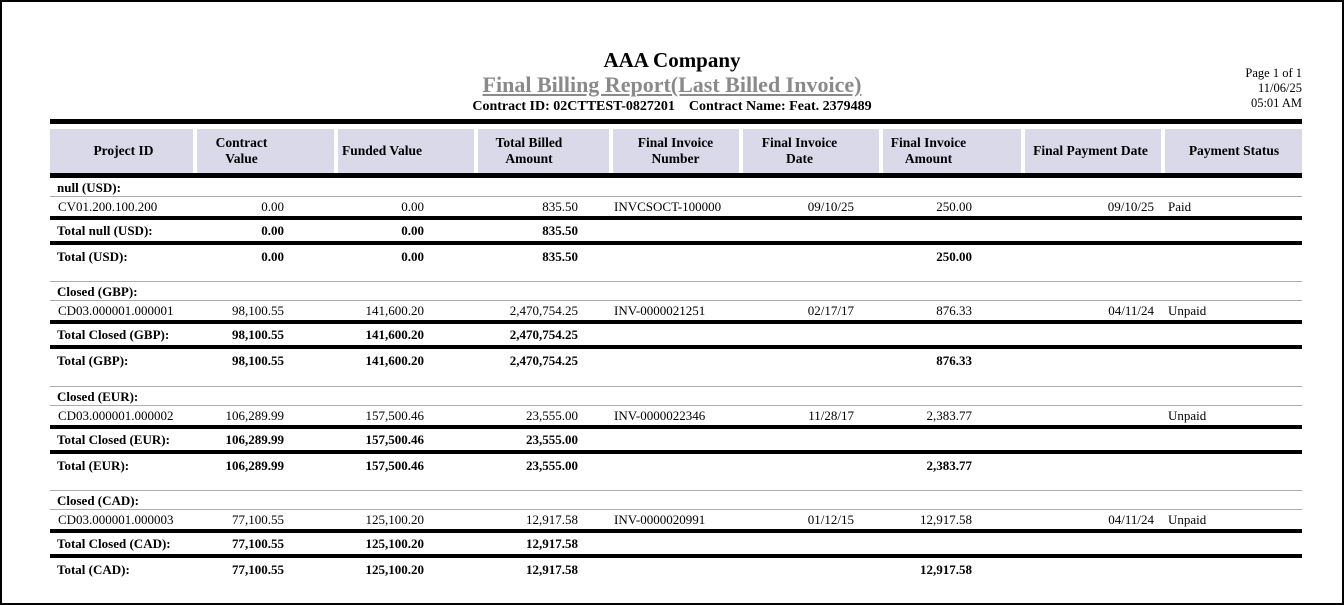  I want to click on page-info: Page 1 of 1 11/06/25 05:01 AM, so click(1273, 88).